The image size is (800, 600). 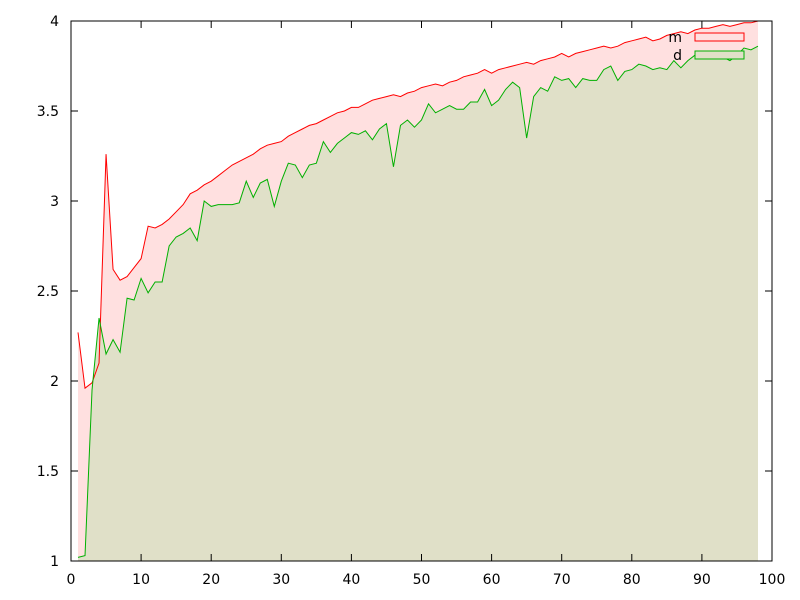 I want to click on legend-swatch-d, so click(x=719, y=55).